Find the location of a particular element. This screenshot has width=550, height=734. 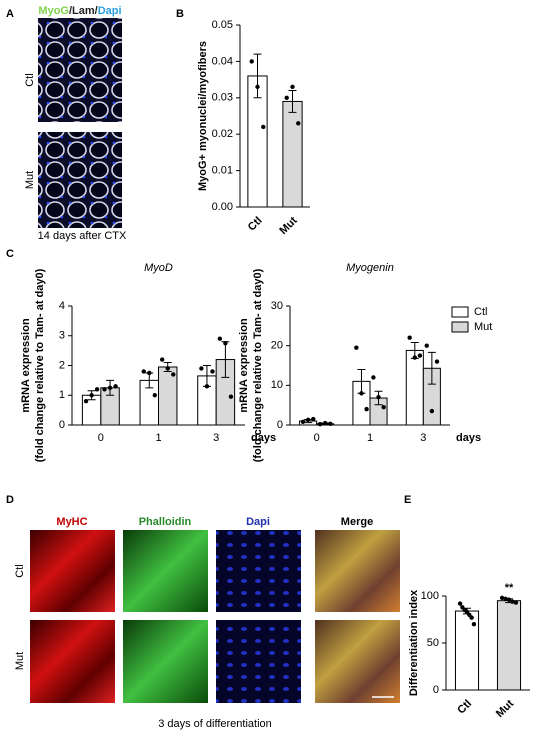

stain: MyoG is located at coordinates (53, 11).